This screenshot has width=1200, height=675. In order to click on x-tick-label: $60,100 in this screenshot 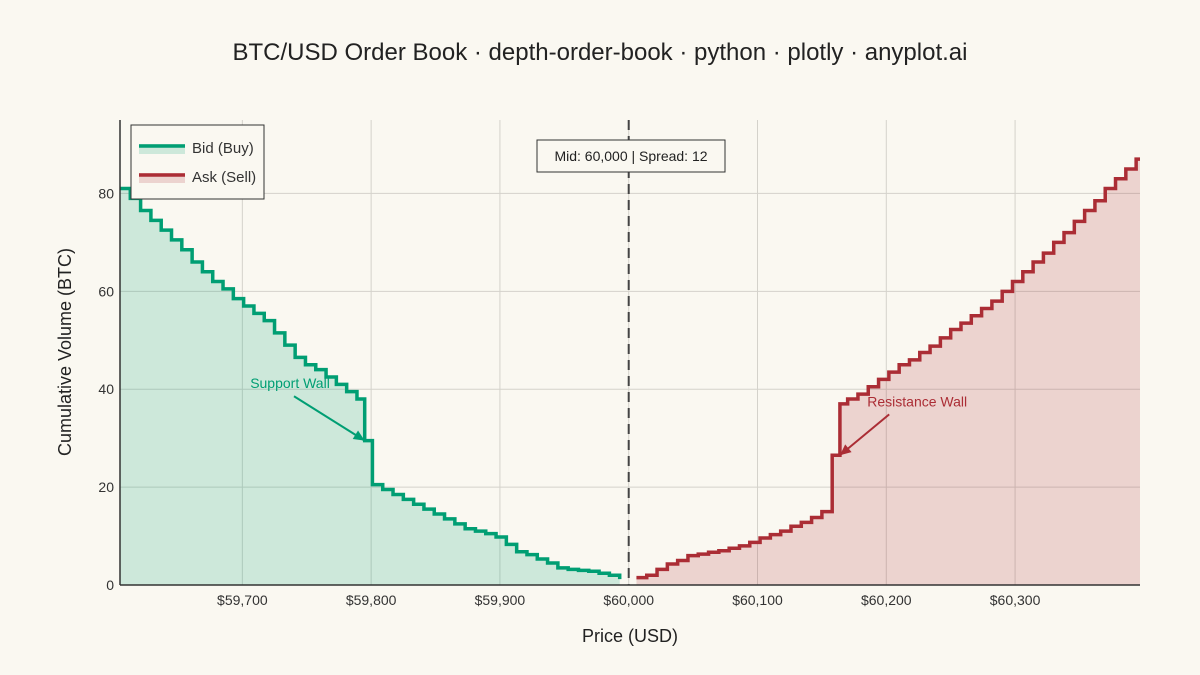, I will do `click(757, 600)`.